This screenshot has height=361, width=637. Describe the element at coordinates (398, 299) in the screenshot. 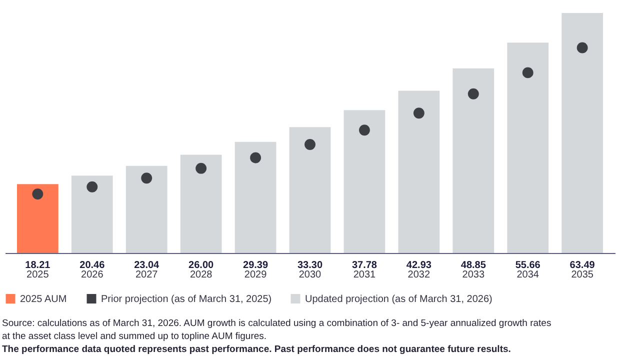

I see `legend-label: Updated projection (as of March 31, 2026)` at that location.